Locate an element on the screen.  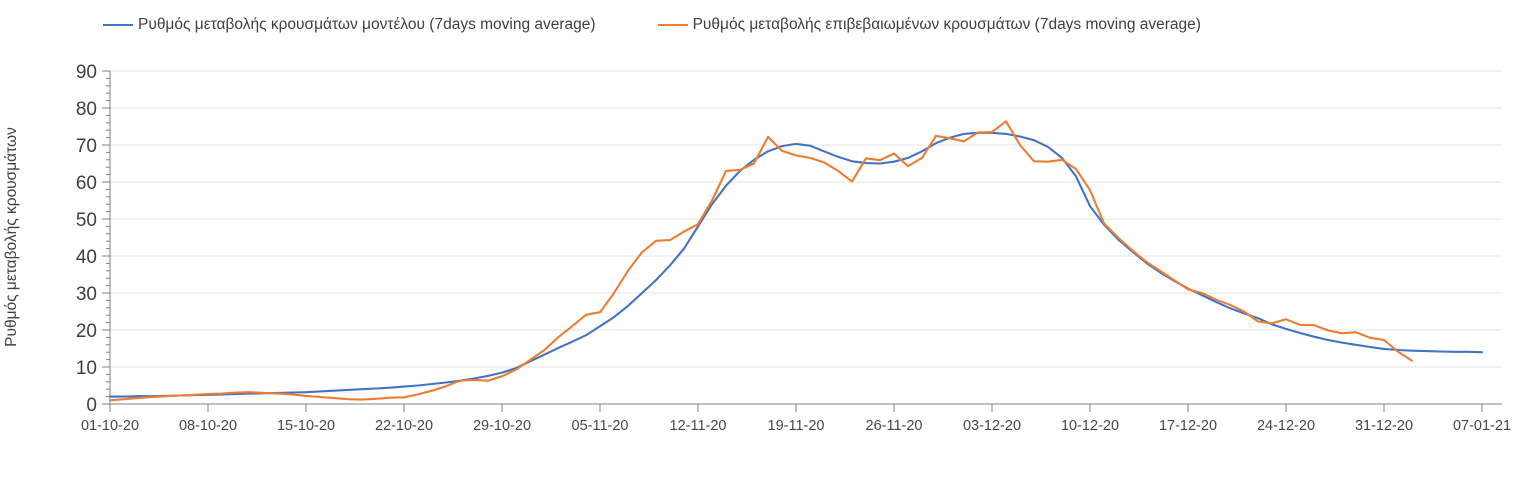
x-tick-label: 03-12-20 is located at coordinates (992, 426).